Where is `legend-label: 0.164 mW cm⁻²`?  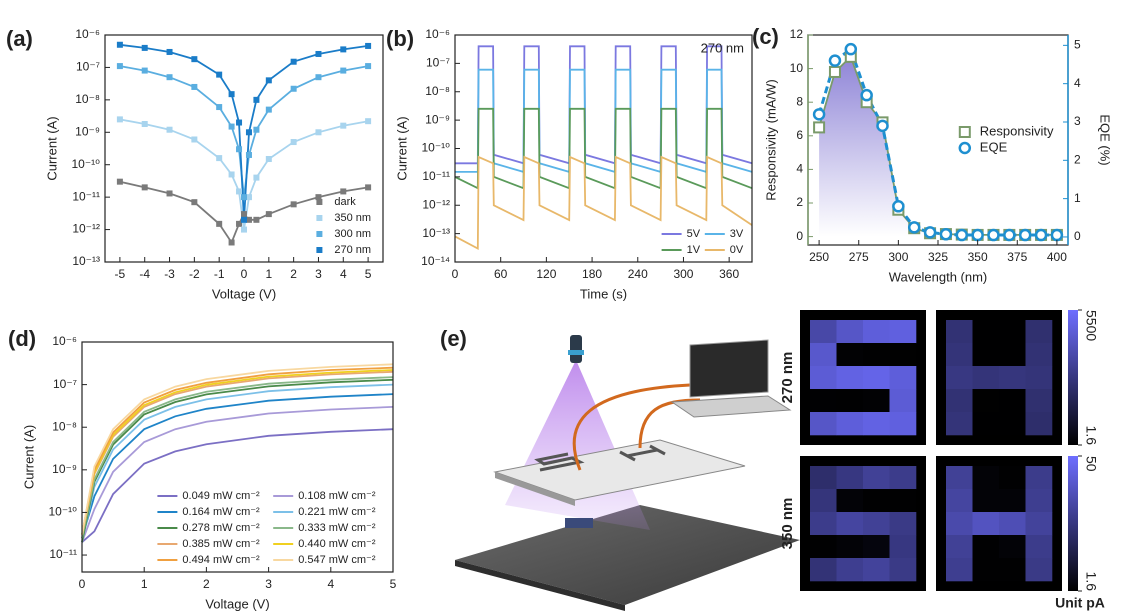 legend-label: 0.164 mW cm⁻² is located at coordinates (221, 512).